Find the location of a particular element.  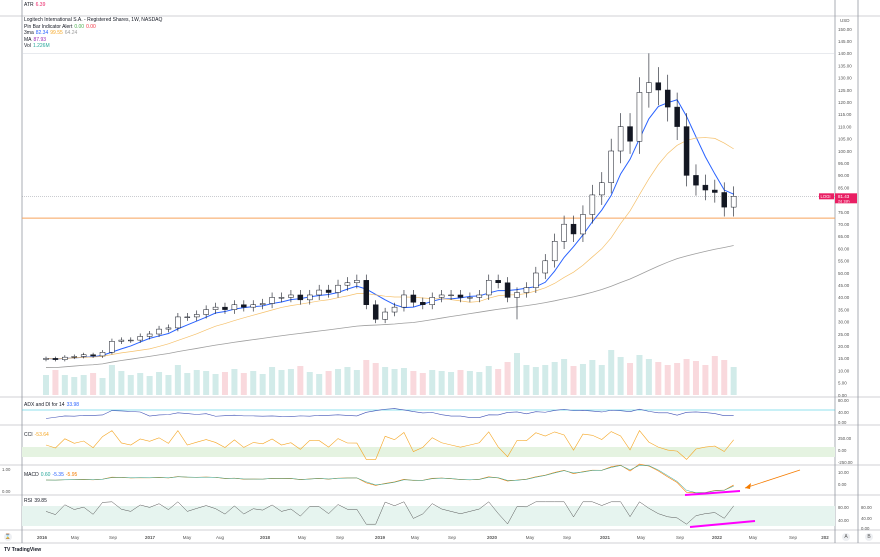

price-tick-label: 65.00 is located at coordinates (844, 236).